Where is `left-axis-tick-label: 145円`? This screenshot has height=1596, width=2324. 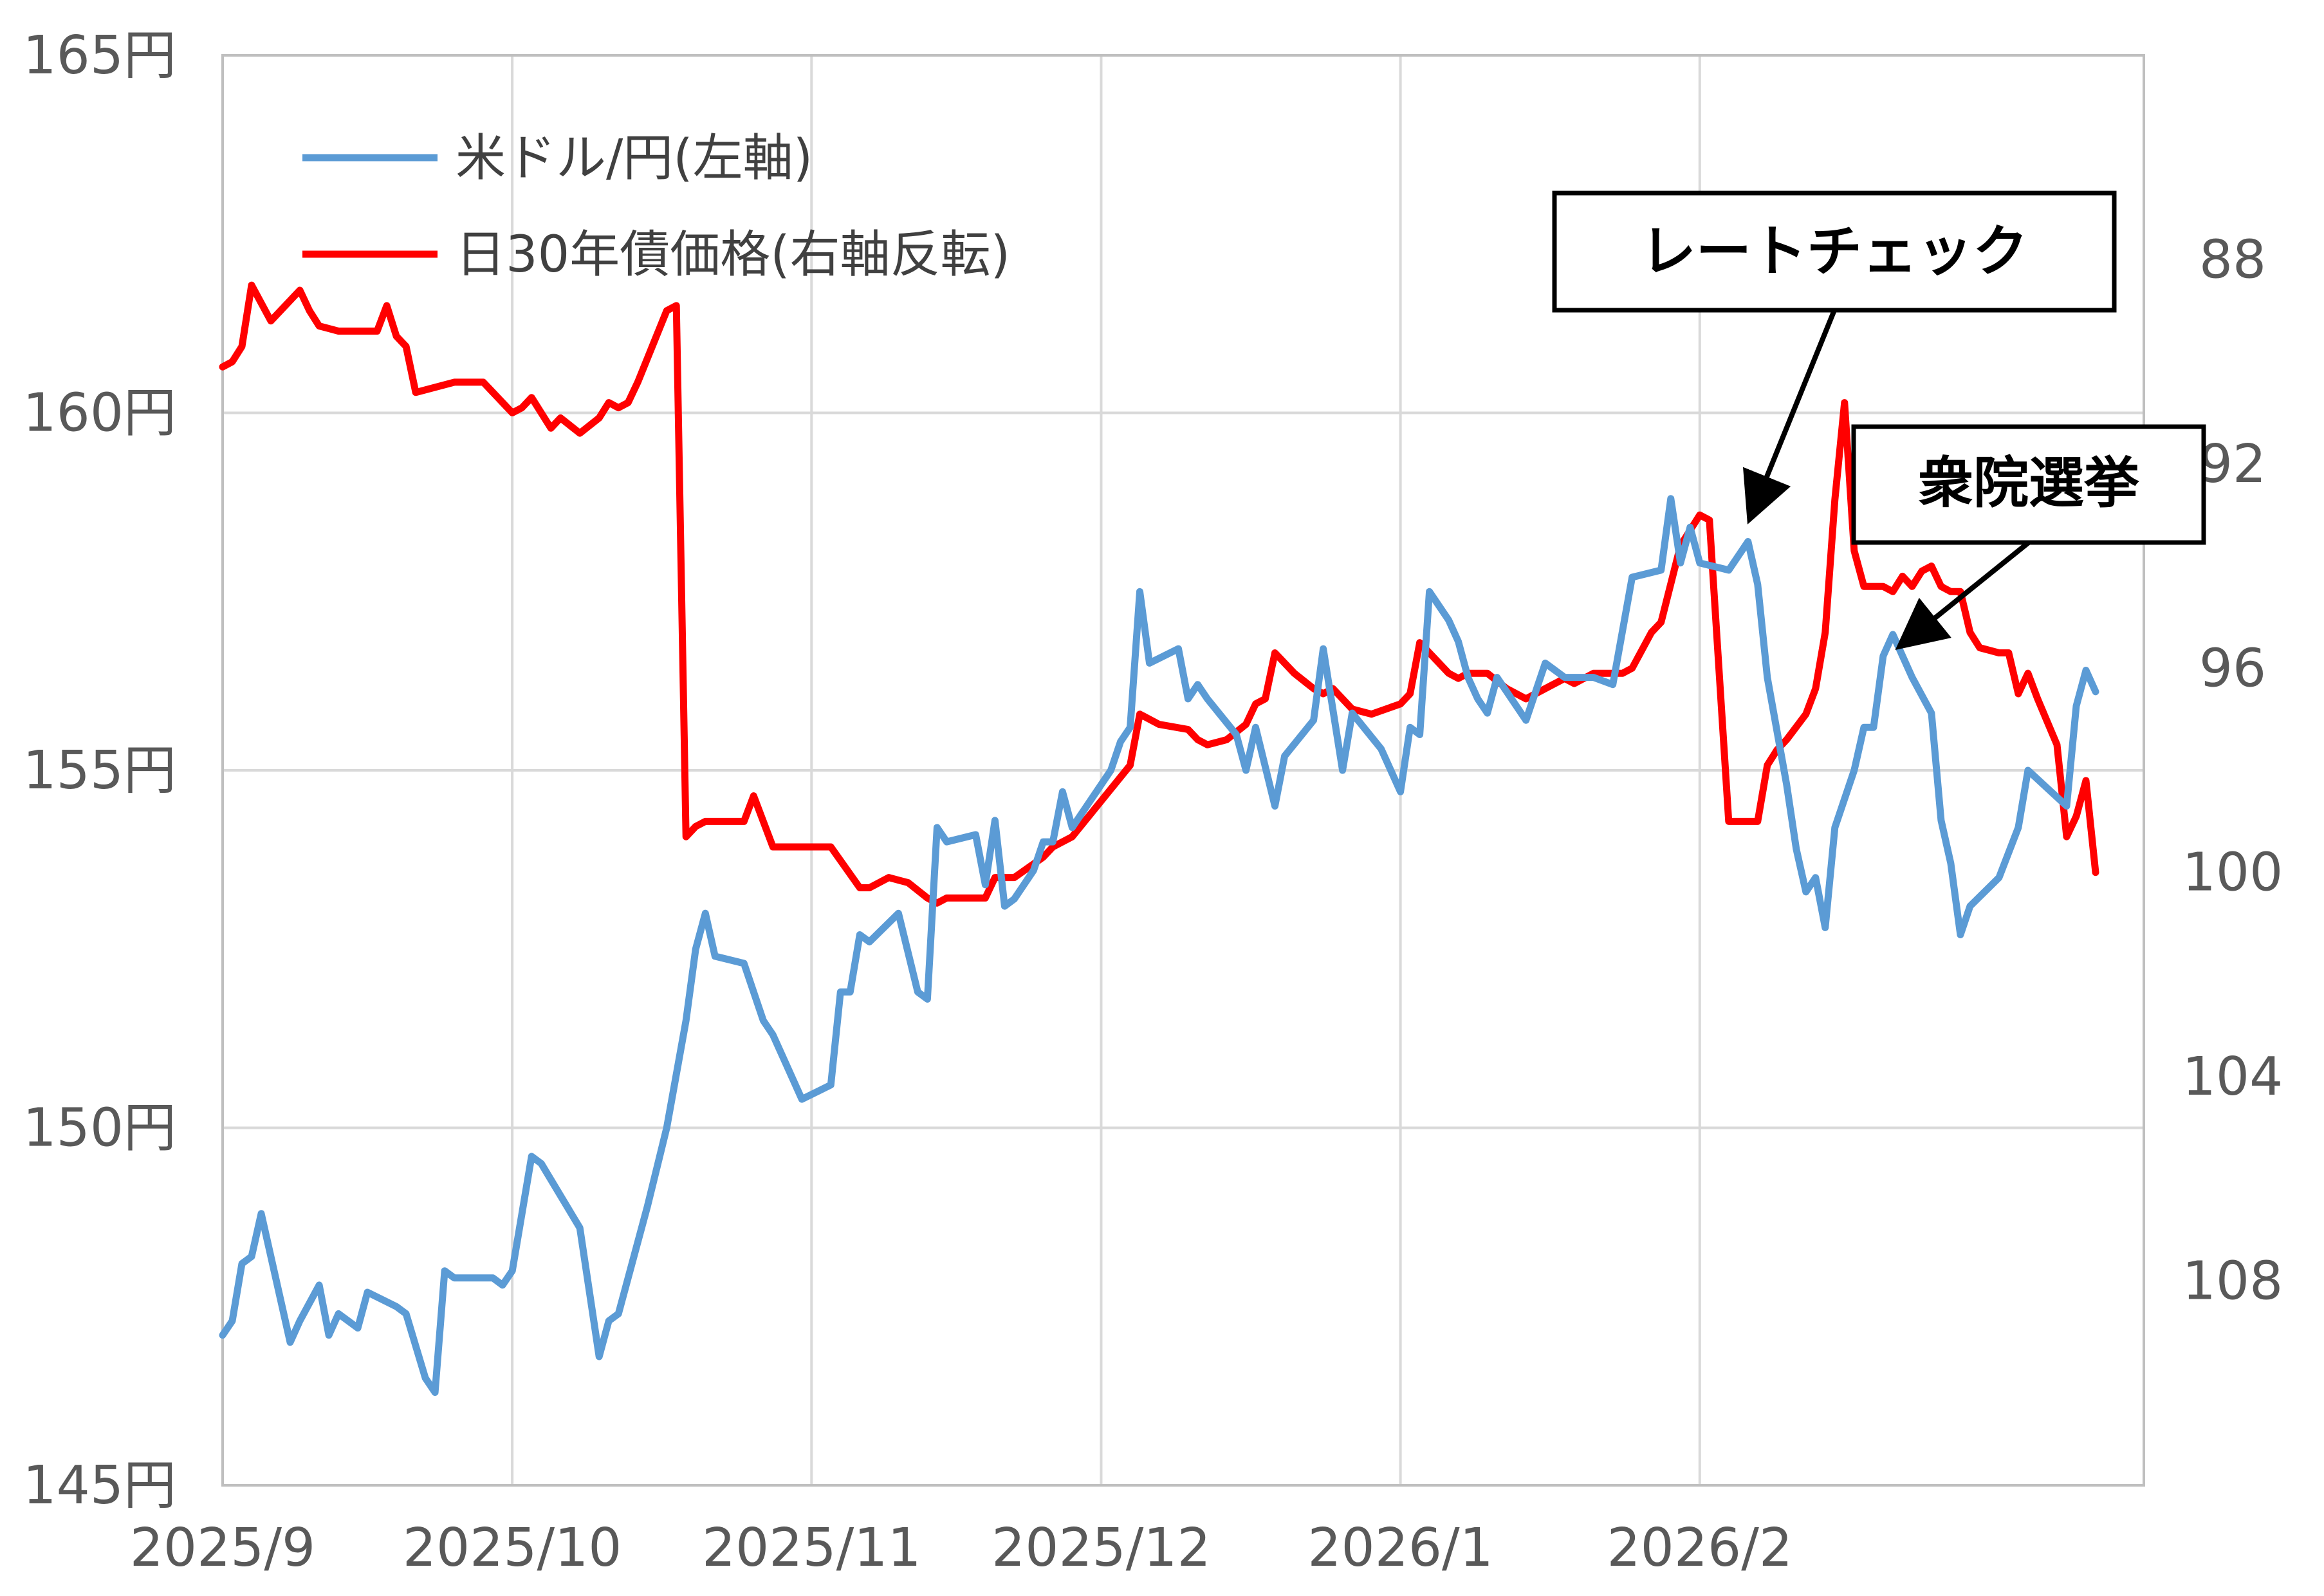 left-axis-tick-label: 145円 is located at coordinates (100, 1485).